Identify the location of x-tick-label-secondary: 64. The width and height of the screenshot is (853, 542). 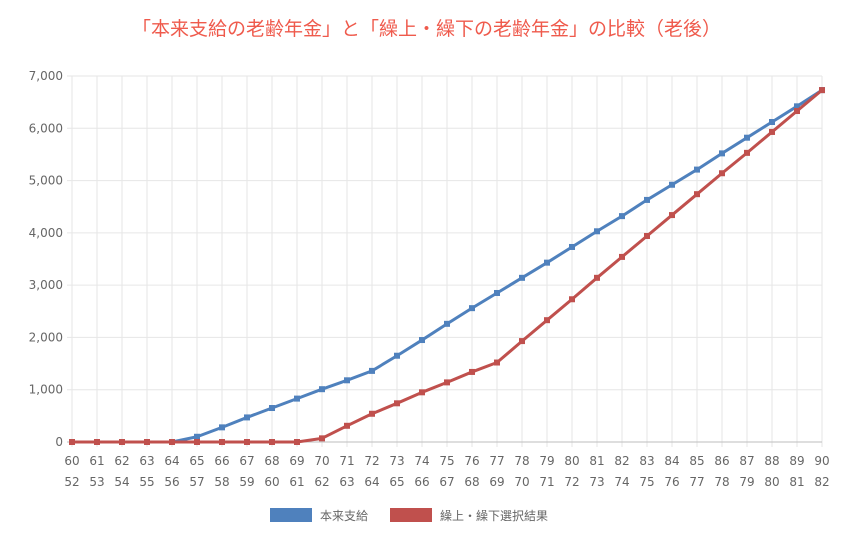
(371, 482).